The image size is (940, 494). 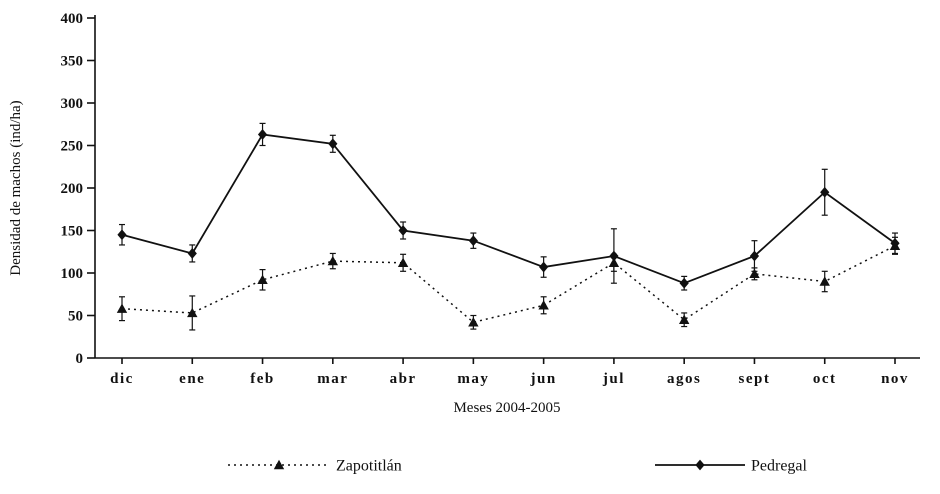 I want to click on y-tick-label: 400, so click(x=72, y=19).